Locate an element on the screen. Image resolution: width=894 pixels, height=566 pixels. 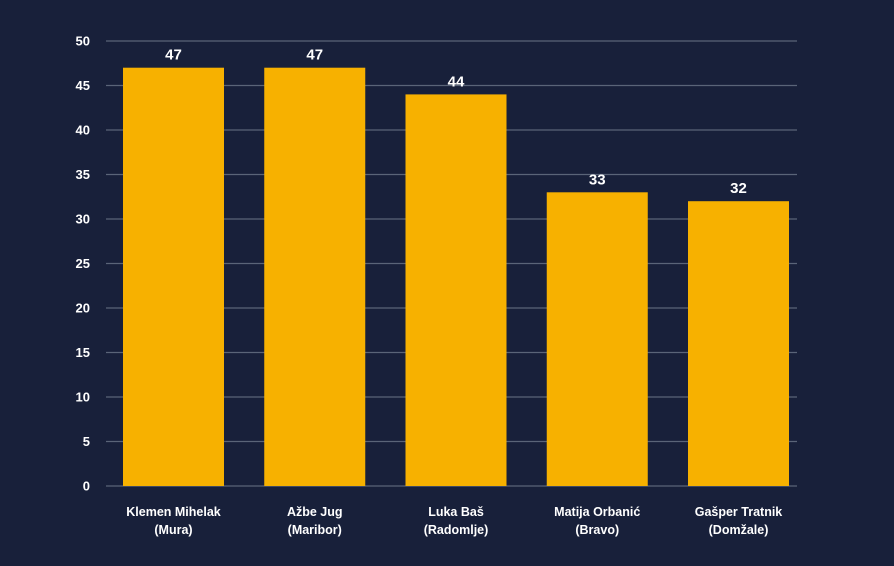
y-tick-label: 15 is located at coordinates (83, 352).